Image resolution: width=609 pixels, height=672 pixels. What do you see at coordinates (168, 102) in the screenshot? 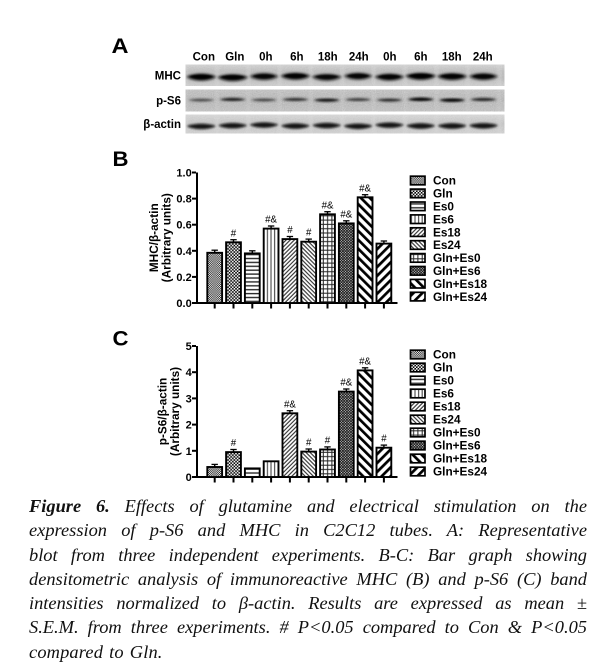
I see `svg-text: p-S6` at bounding box center [168, 102].